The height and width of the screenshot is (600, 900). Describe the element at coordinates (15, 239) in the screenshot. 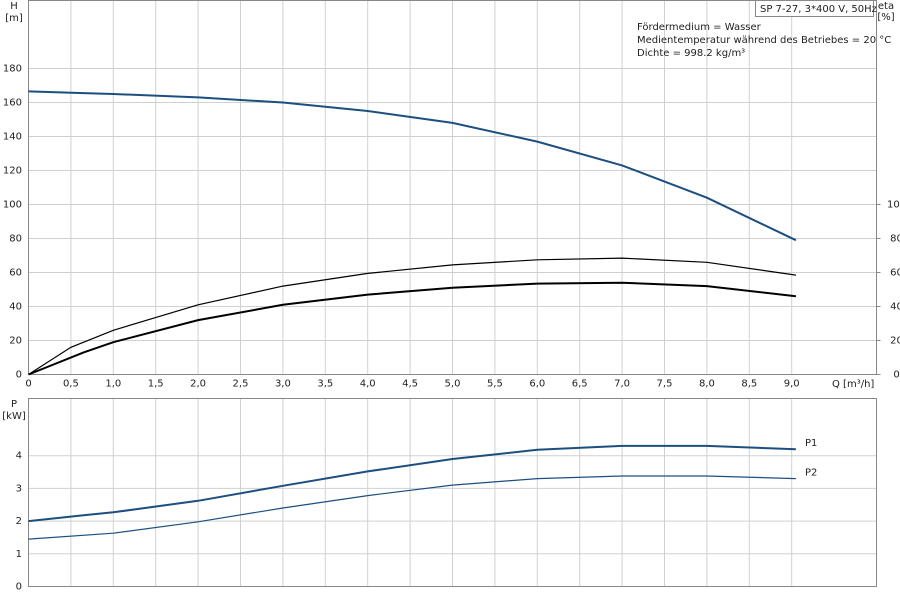

I see `y-tick-label: 80` at that location.